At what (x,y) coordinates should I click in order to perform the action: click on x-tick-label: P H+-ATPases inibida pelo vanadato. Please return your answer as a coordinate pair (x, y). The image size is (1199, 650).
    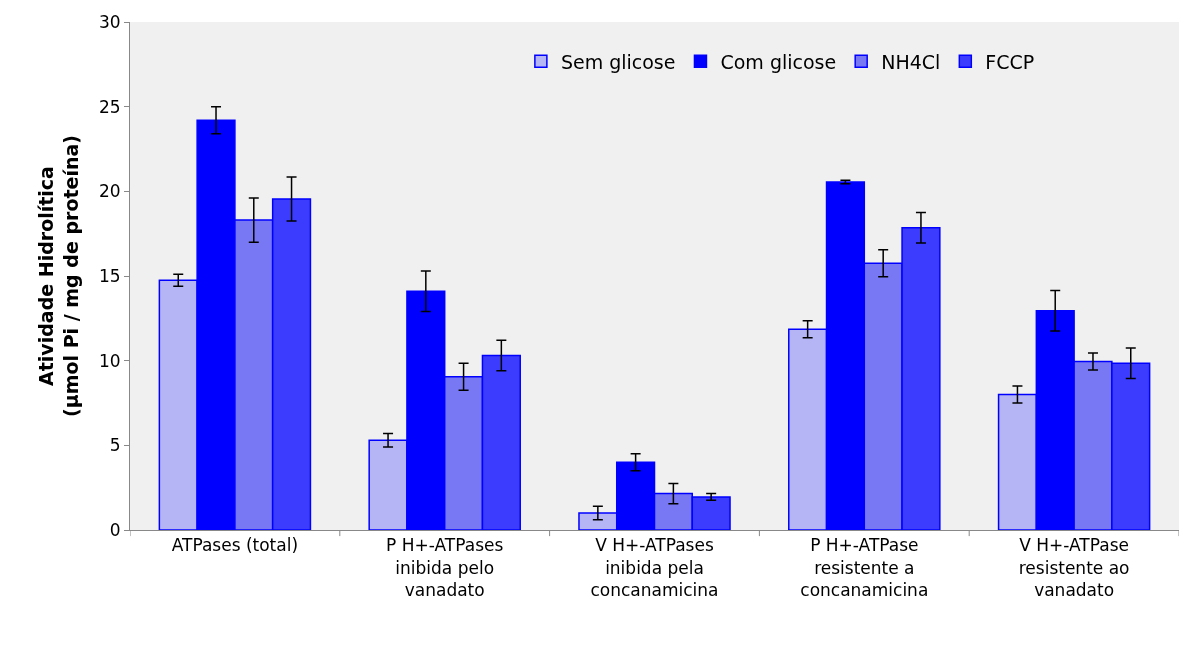
    Looking at the image, I should click on (445, 567).